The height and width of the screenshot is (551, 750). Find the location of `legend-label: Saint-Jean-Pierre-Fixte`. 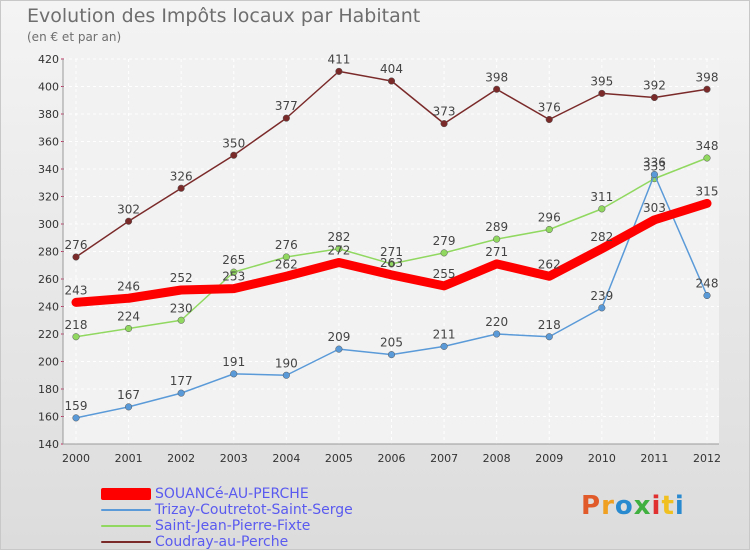

legend-label: Saint-Jean-Pierre-Fixte is located at coordinates (233, 526).